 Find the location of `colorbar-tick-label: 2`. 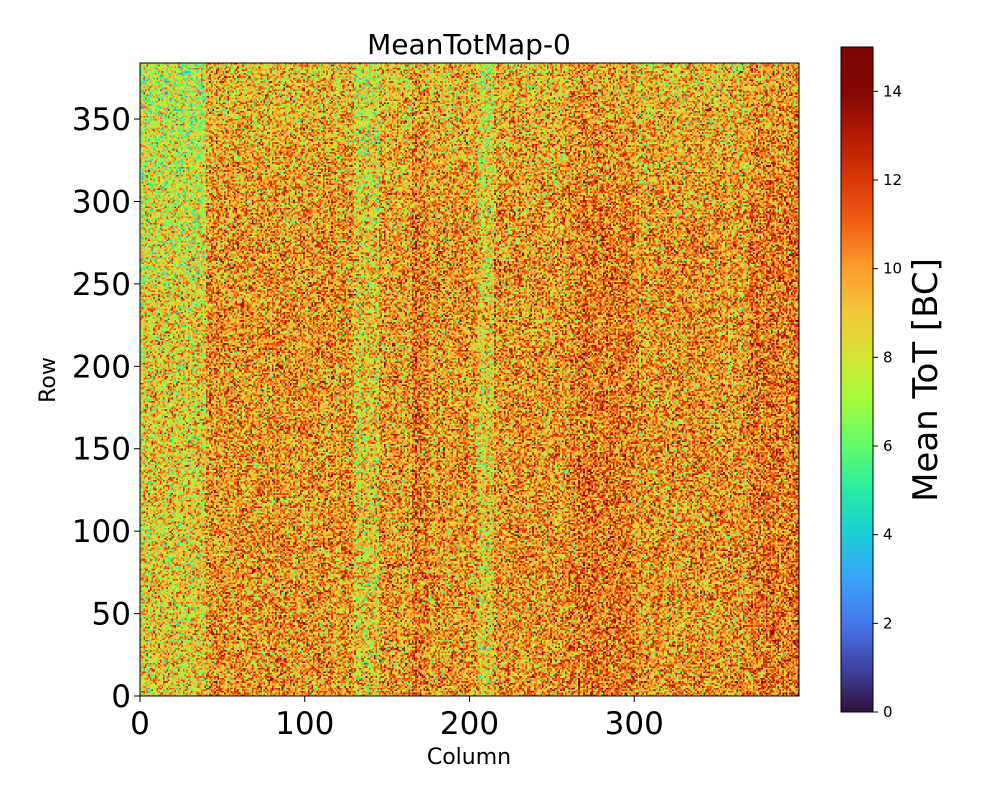

colorbar-tick-label: 2 is located at coordinates (888, 623).